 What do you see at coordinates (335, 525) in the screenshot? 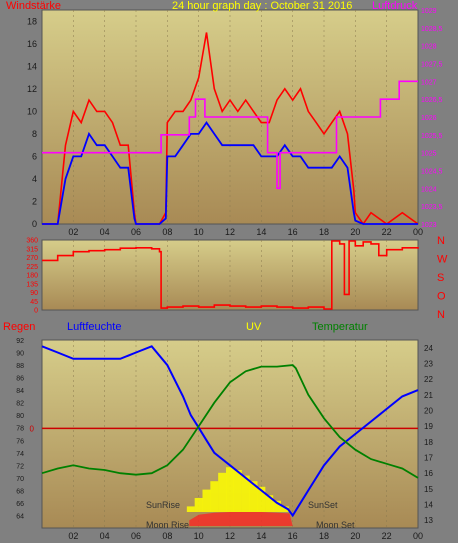
I see `moonset-label: Moon Set` at bounding box center [335, 525].